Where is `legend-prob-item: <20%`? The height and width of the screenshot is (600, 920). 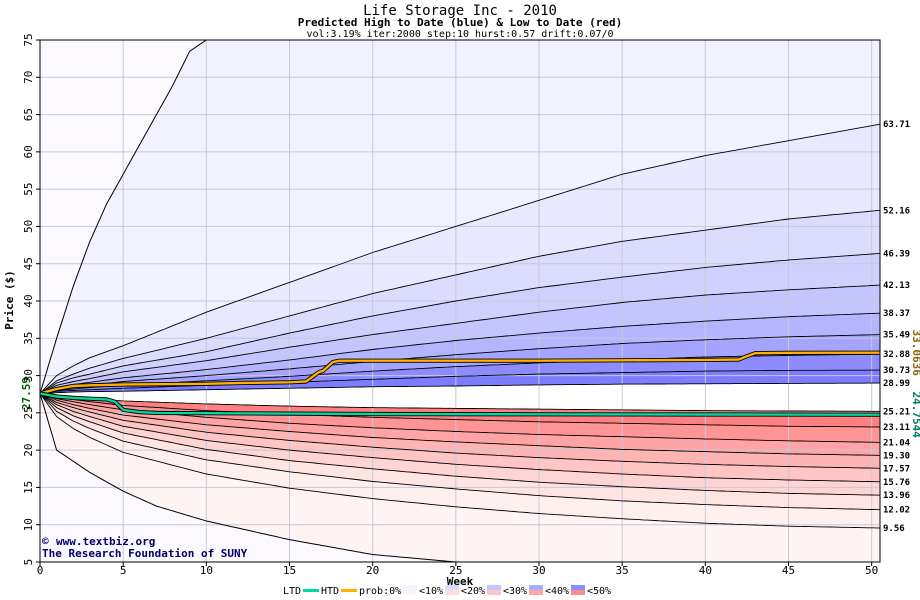
legend-prob-item: <20% is located at coordinates (473, 591).